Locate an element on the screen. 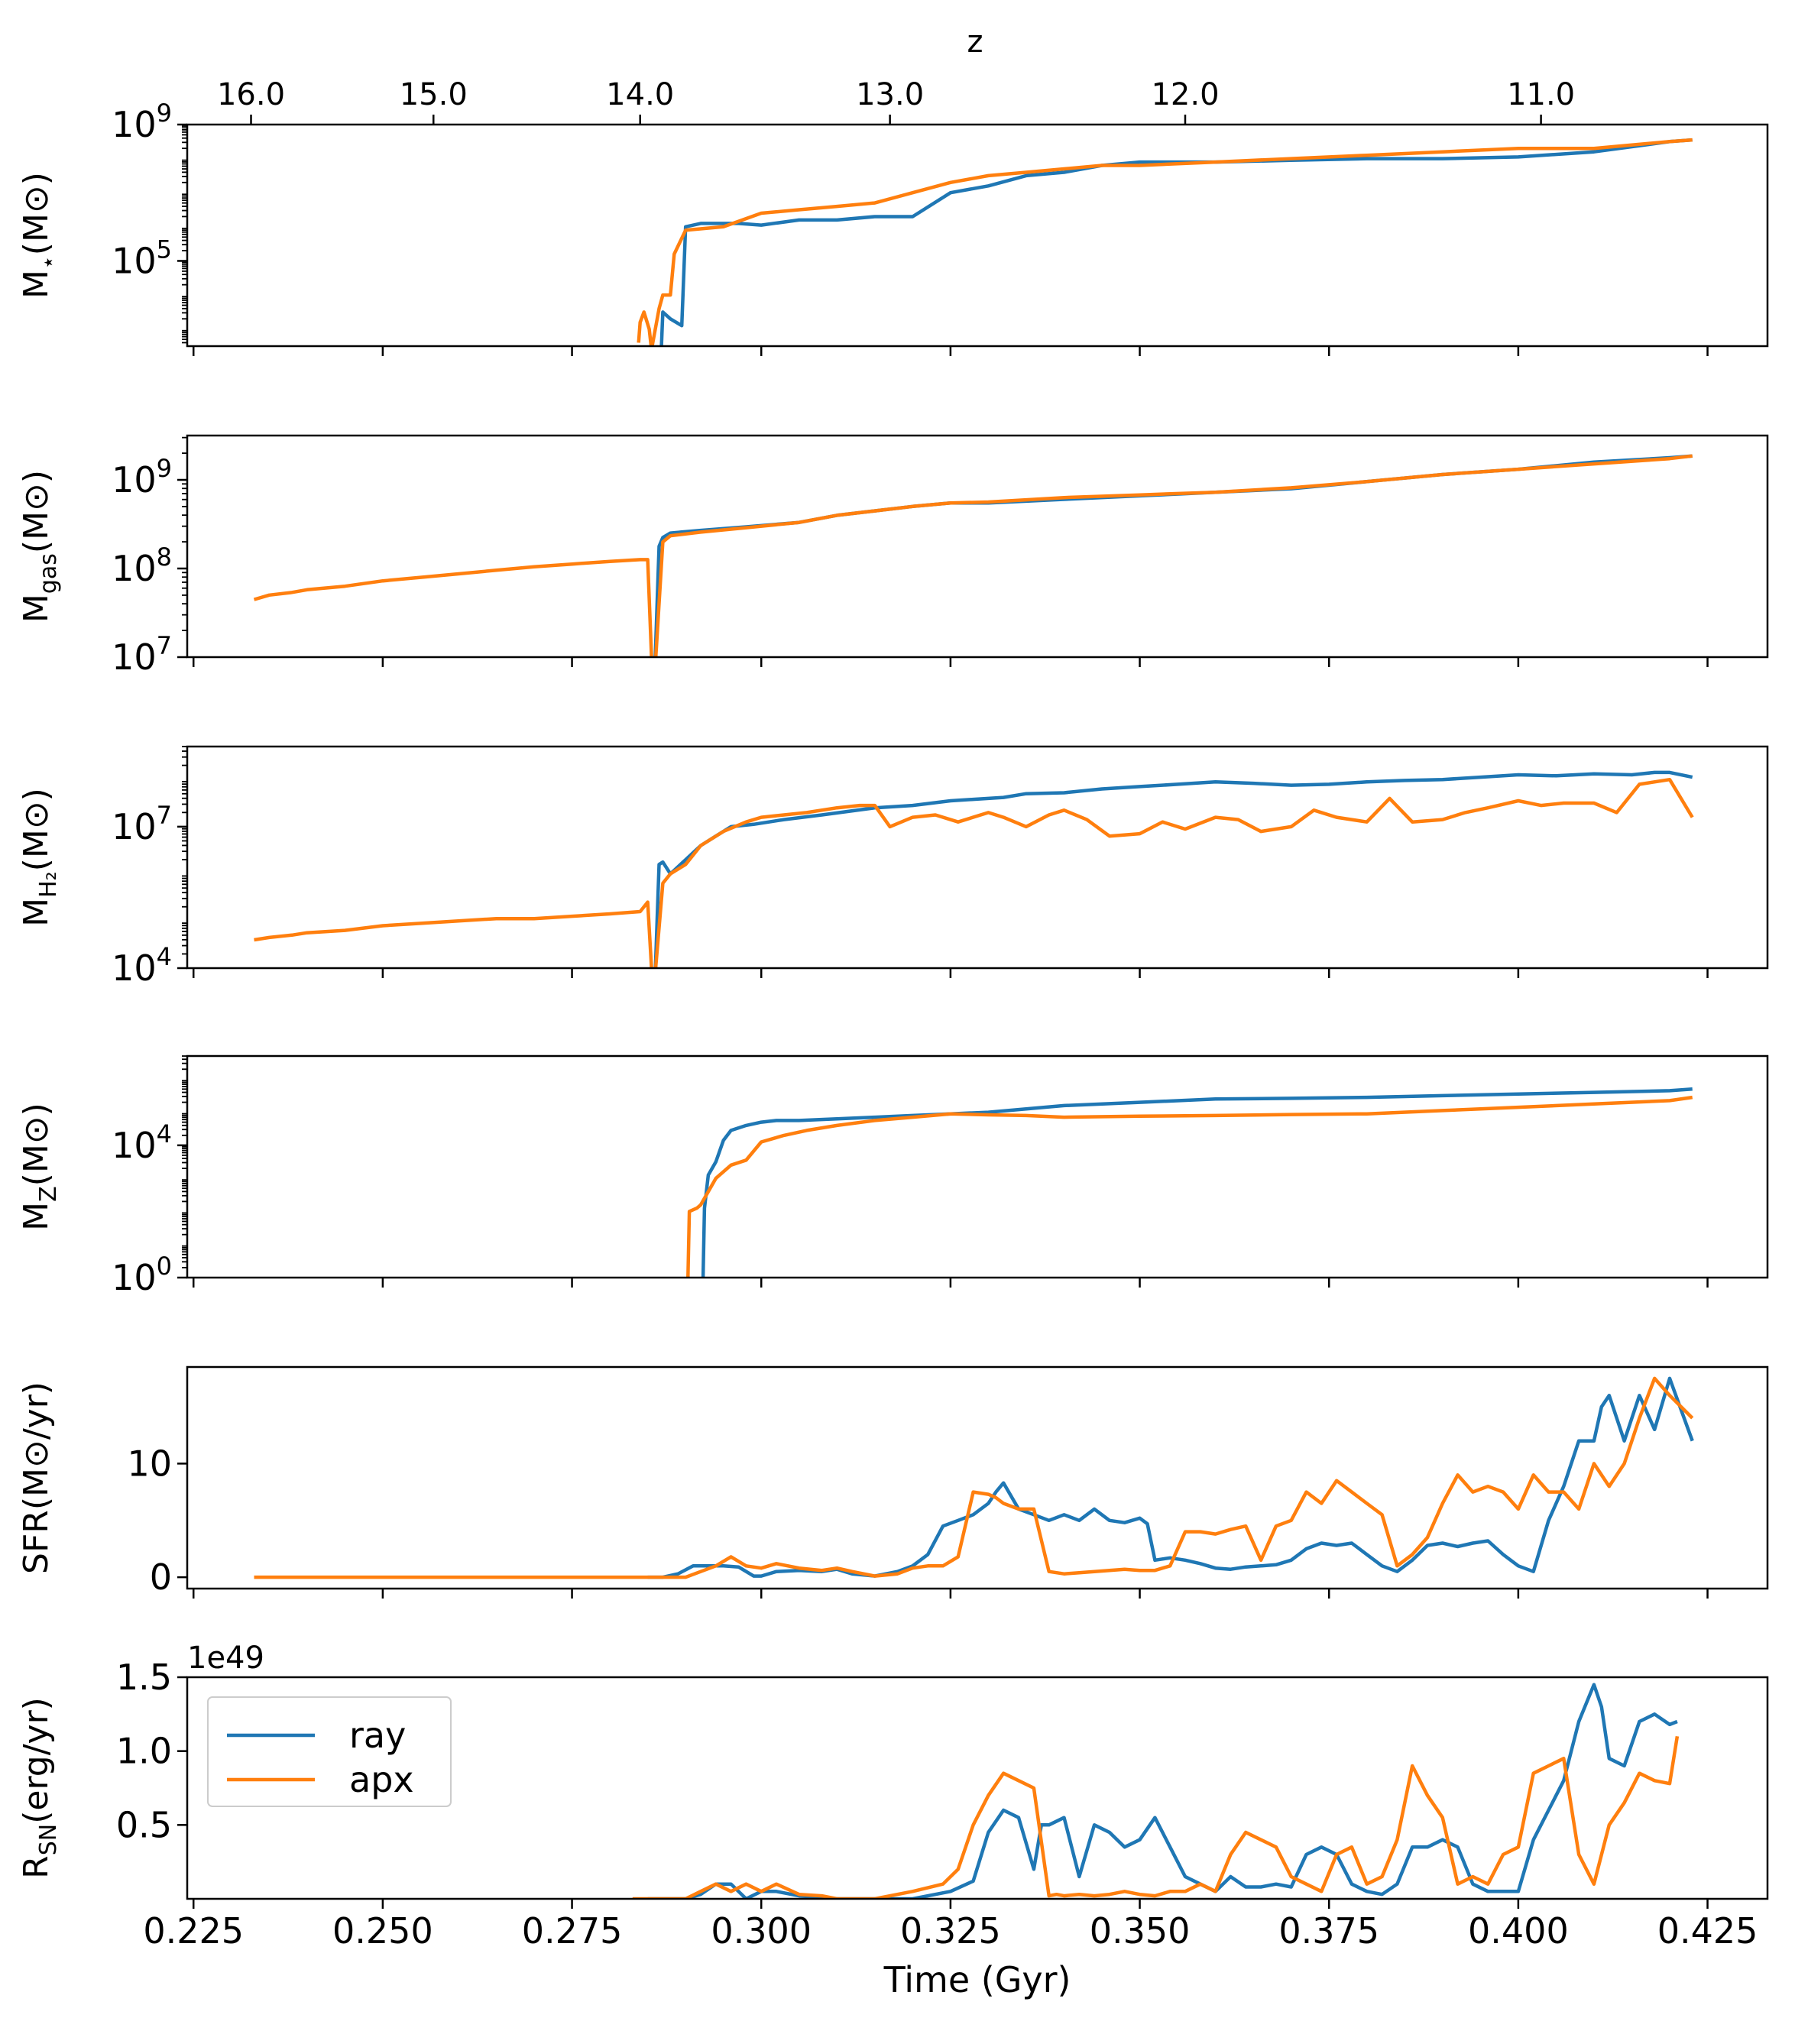 The height and width of the screenshot is (2044, 1795). x-tick-label: 0.300 is located at coordinates (762, 1931).